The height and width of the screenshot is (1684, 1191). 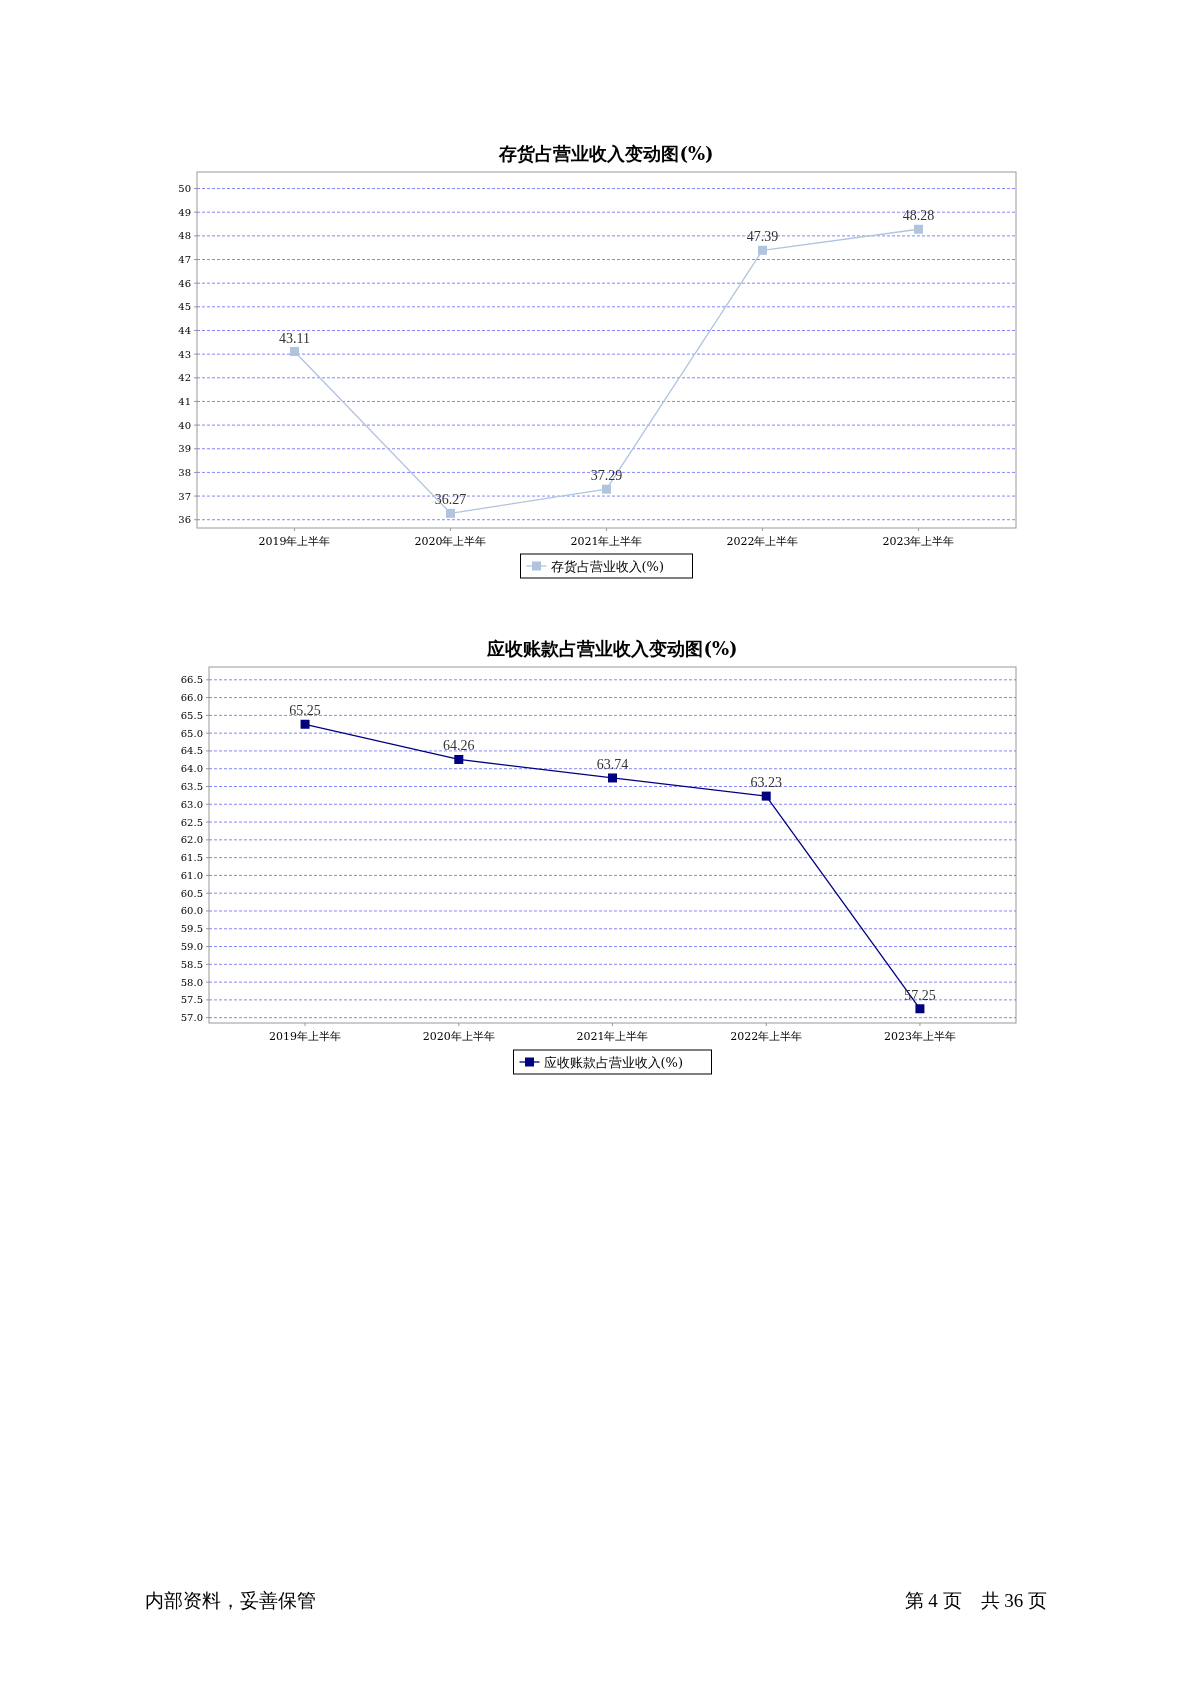 I want to click on data-label: 43.11, so click(x=294, y=338).